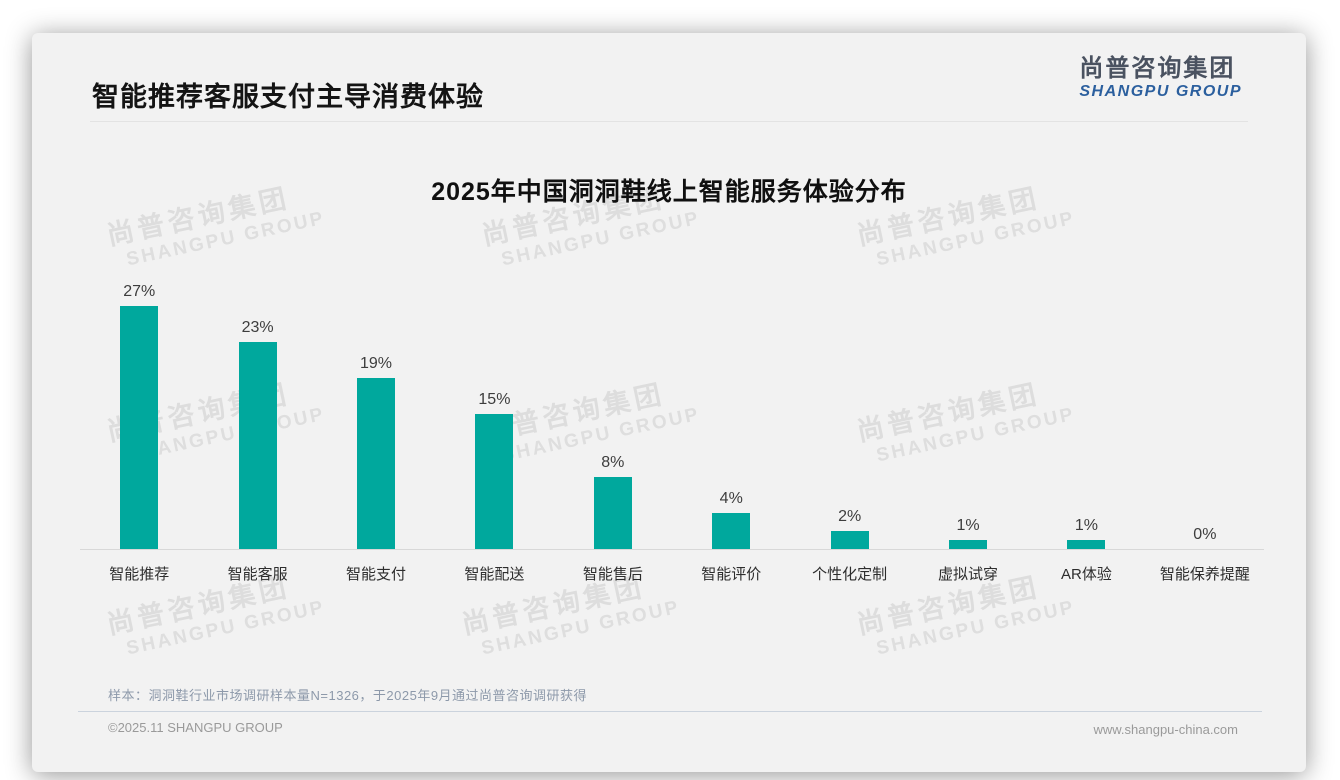 The width and height of the screenshot is (1340, 780). What do you see at coordinates (288, 97) in the screenshot?
I see `page-title: 智能推荐客服支付主导消费体验` at bounding box center [288, 97].